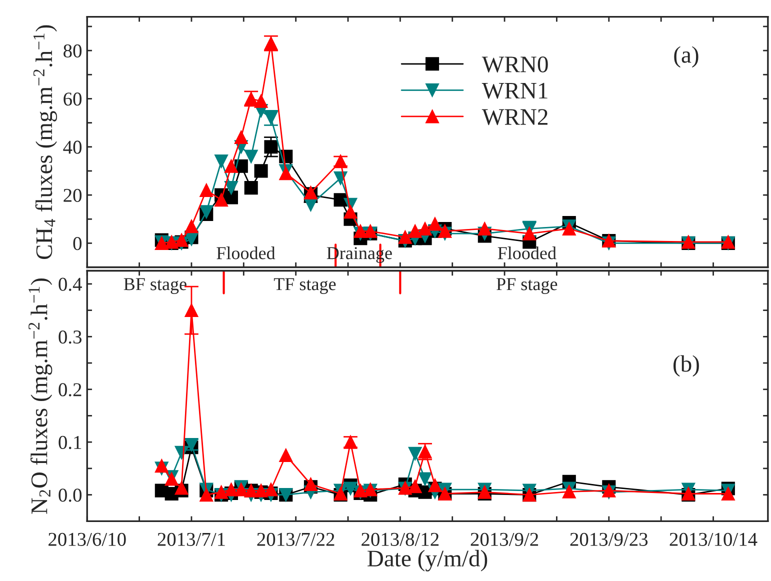 The width and height of the screenshot is (771, 581). Describe the element at coordinates (609, 539) in the screenshot. I see `x-tick-label: 2013/9/23` at that location.